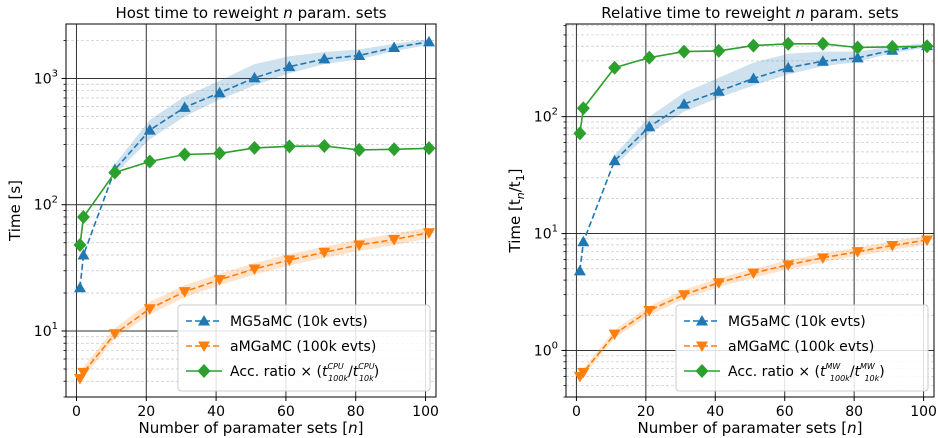 The image size is (938, 438). I want to click on y-tick-label: 10³, so click(46, 77).